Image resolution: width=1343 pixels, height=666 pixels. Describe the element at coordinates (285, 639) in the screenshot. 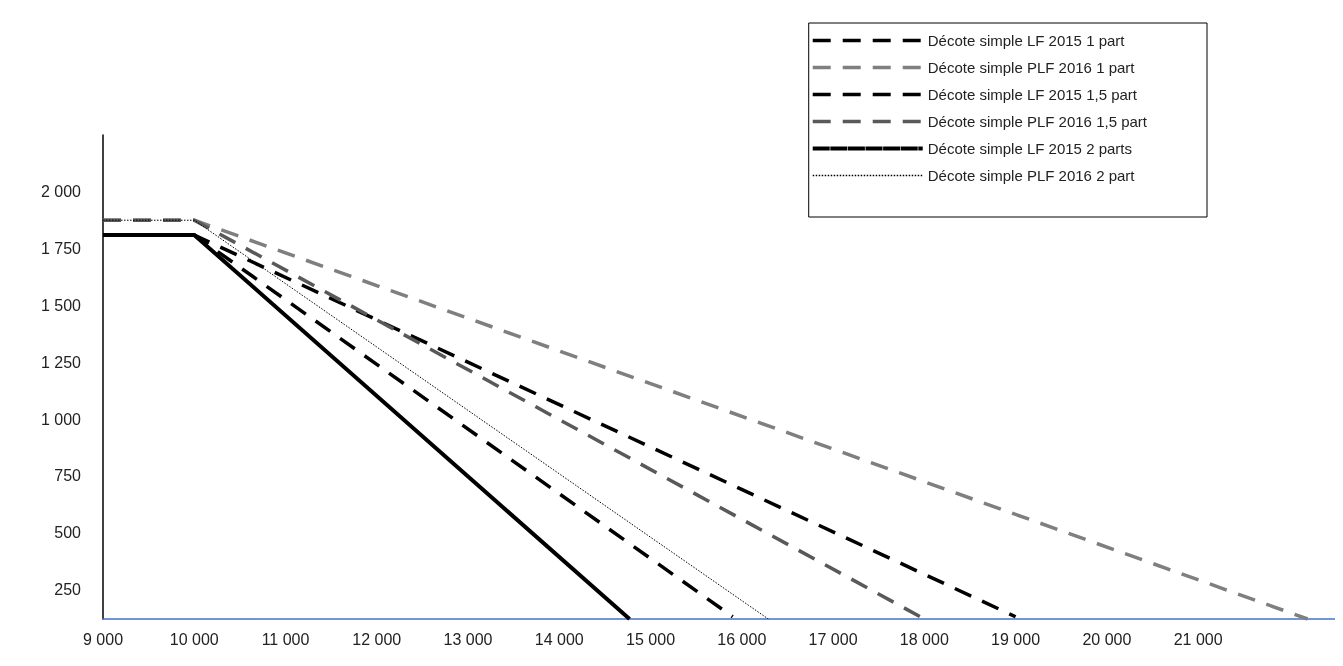

I see `x-tick-label: 11 000` at that location.